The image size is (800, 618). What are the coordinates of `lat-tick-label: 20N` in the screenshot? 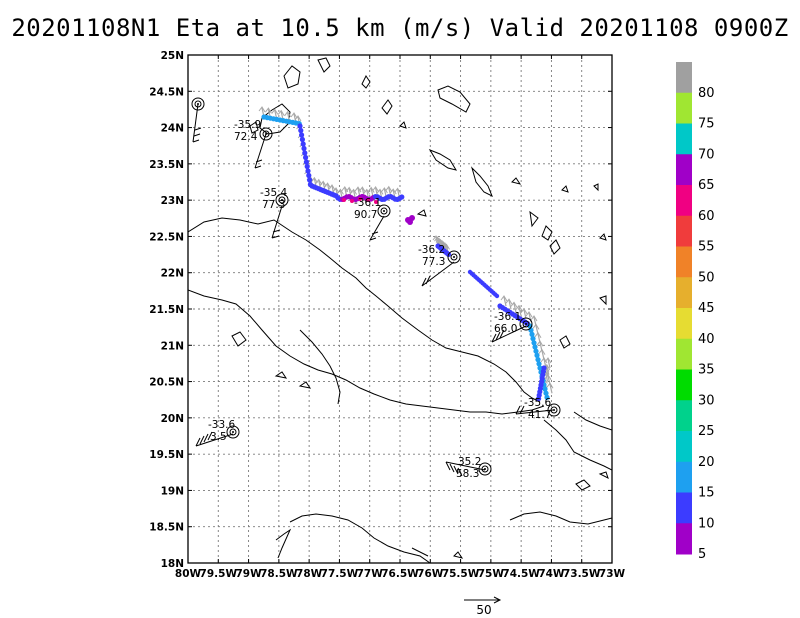 It's located at (172, 419).